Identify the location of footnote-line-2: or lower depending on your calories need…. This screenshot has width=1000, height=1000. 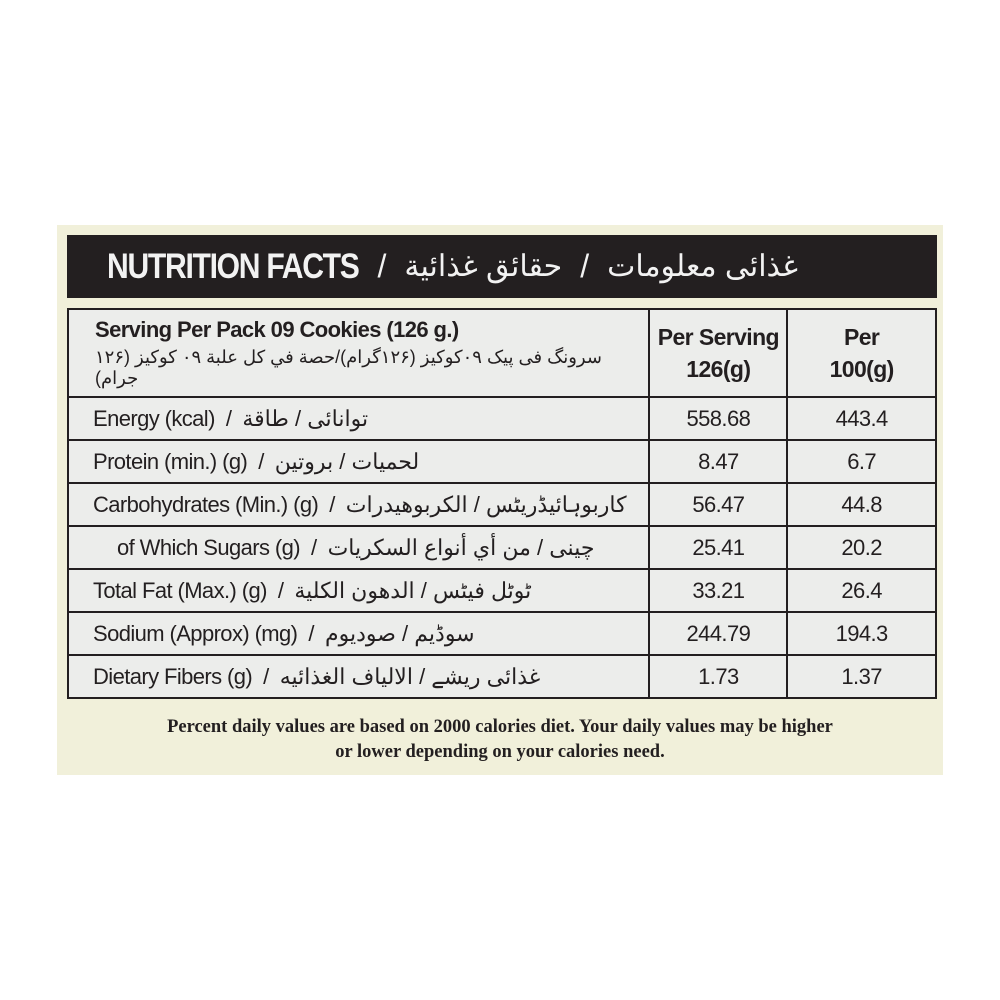
(500, 752).